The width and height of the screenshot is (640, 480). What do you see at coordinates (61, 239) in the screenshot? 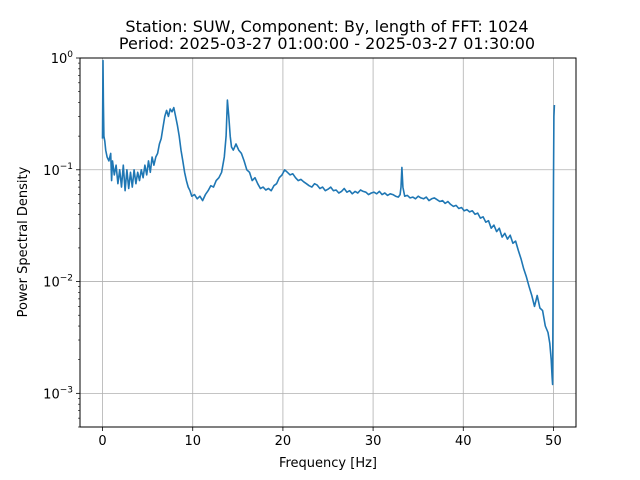
I see `y-axis: 10⁻³ 10⁻² 10⁻¹ 10⁰` at bounding box center [61, 239].